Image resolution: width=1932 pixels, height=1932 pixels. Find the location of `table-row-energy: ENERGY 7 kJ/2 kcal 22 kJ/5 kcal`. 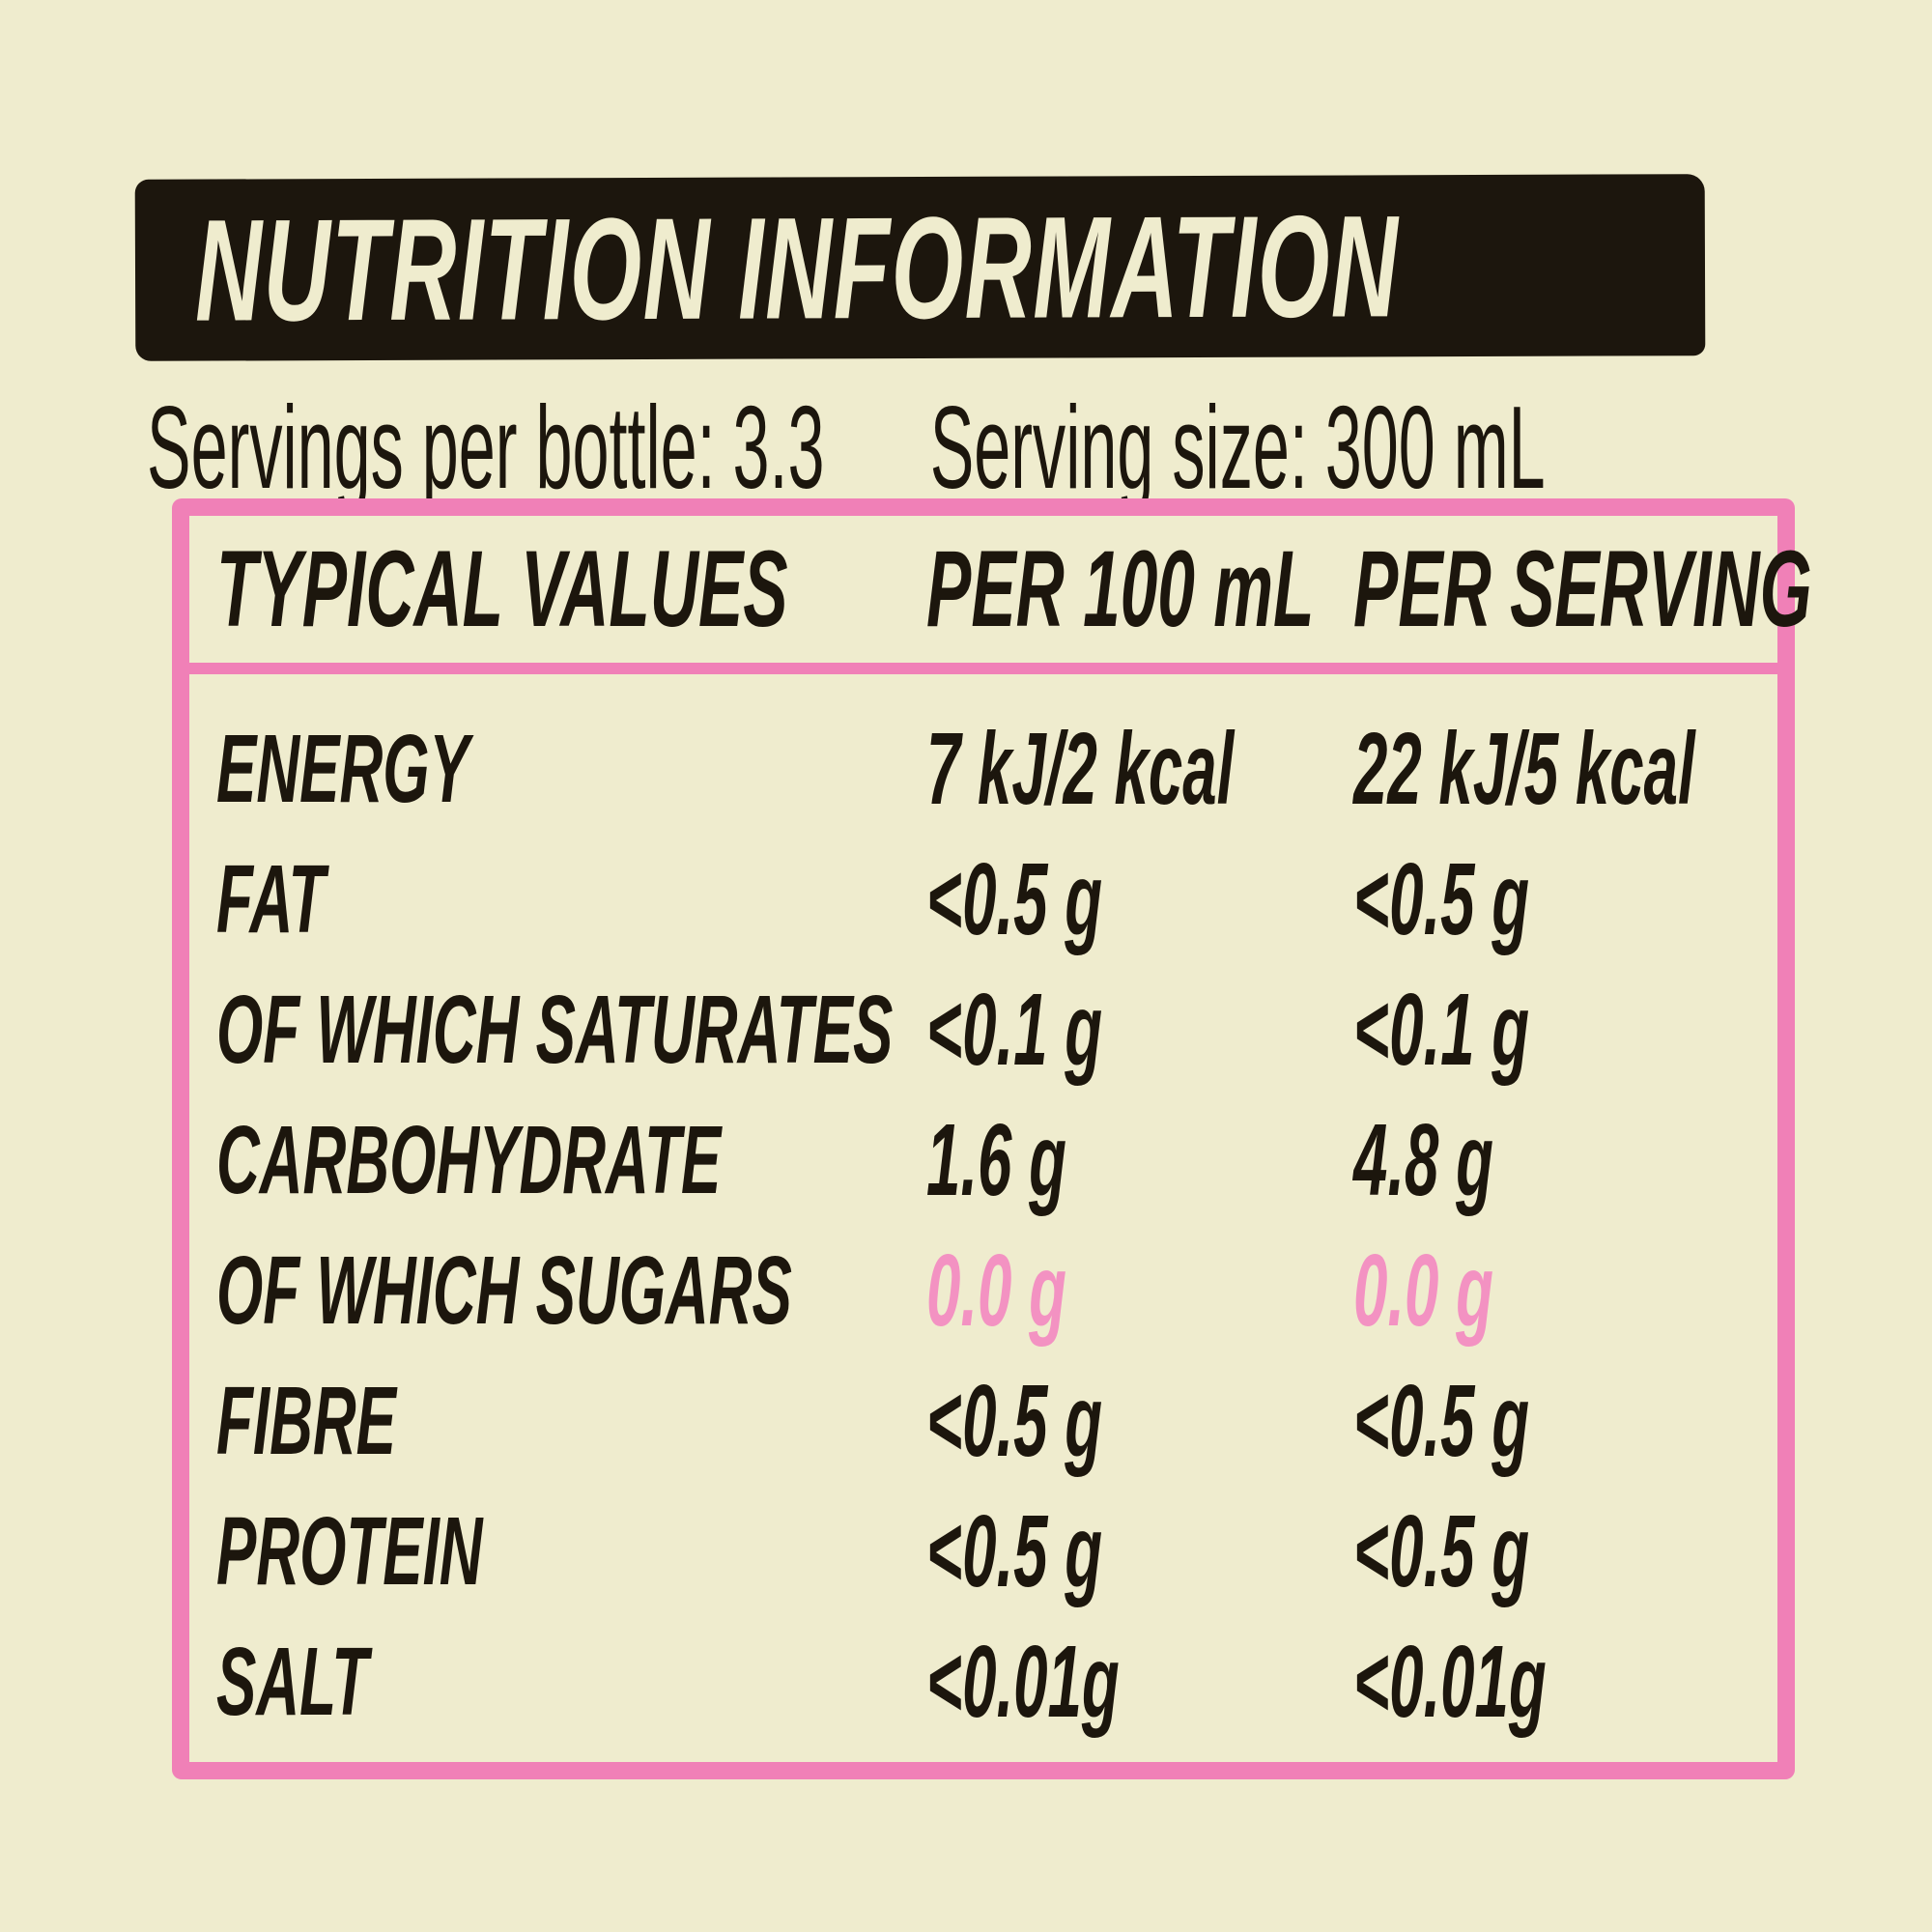

table-row-energy: ENERGY 7 kJ/2 kcal 22 kJ/5 kcal is located at coordinates (996, 768).